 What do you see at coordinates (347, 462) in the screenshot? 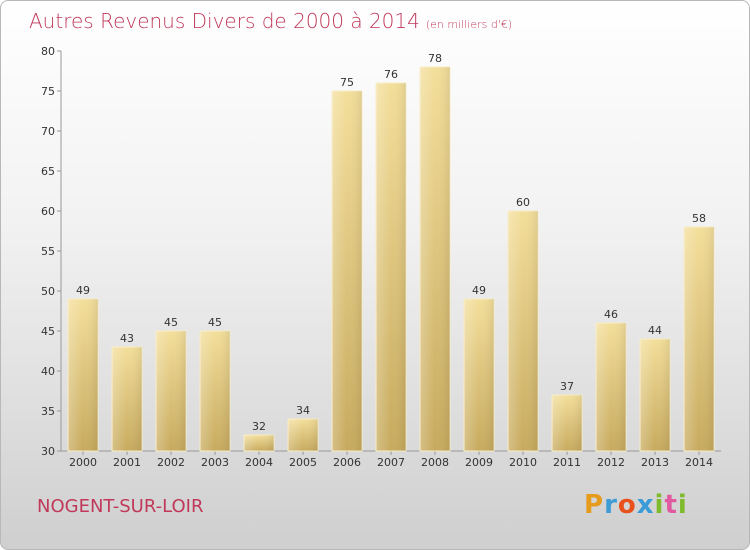
I see `x-tick-label: 2006` at bounding box center [347, 462].